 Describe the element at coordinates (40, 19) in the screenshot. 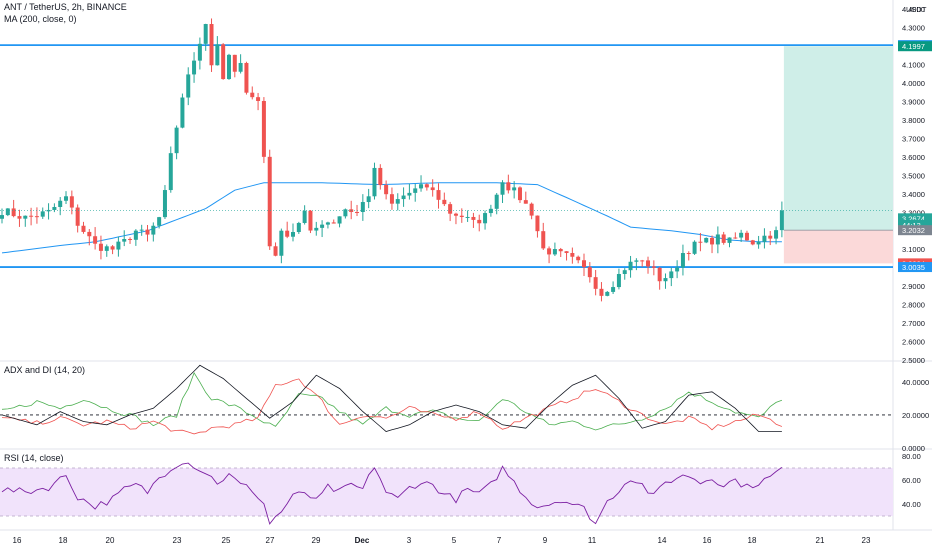

I see `ma-legend: MA (200, close, 0)` at that location.